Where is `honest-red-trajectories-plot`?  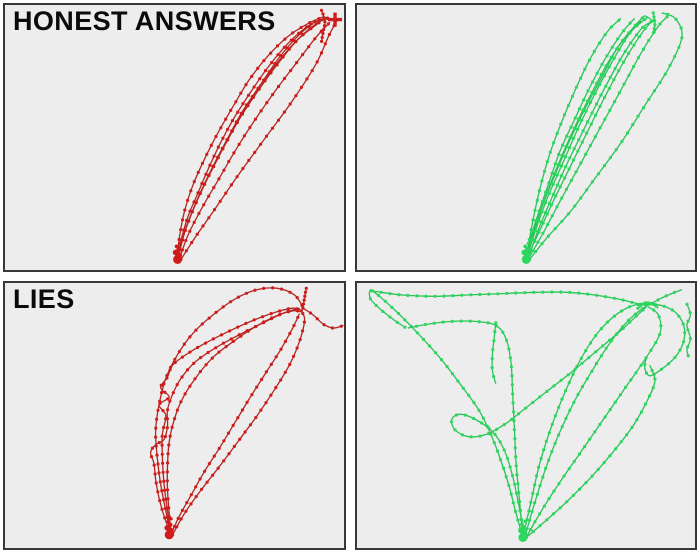 honest-red-trajectories-plot is located at coordinates (257, 136).